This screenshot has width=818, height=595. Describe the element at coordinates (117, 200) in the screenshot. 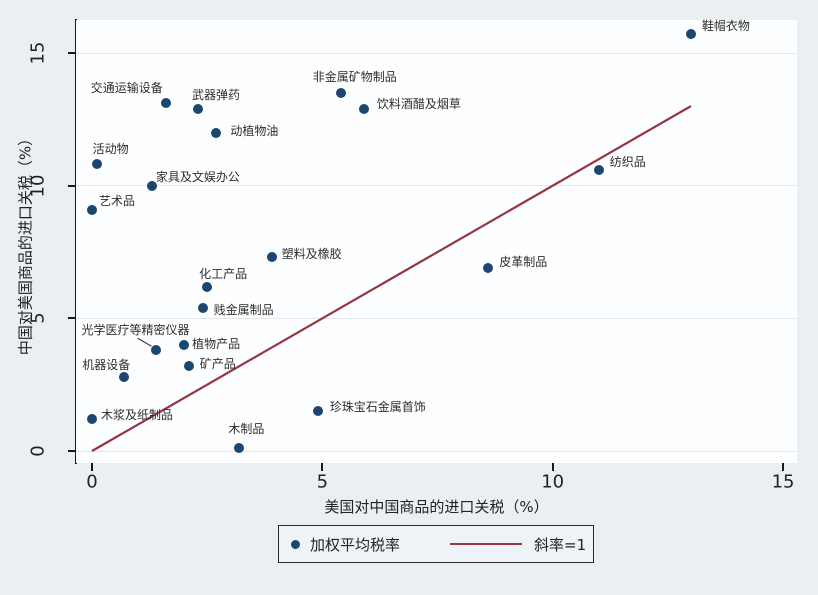

I see `point-label: 艺术品` at that location.